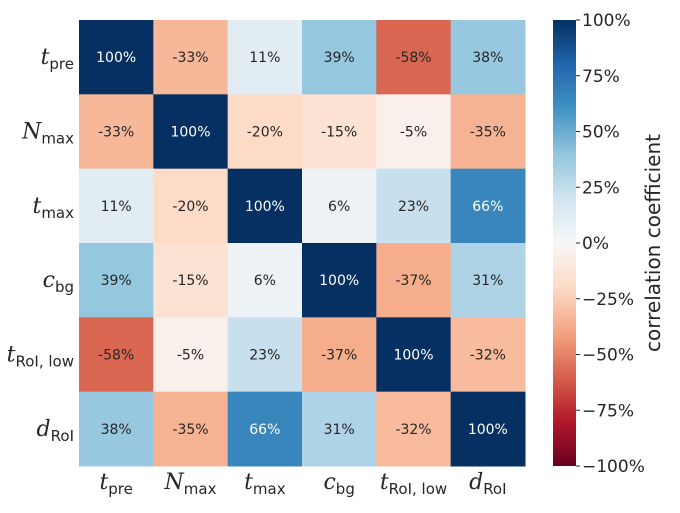 Image resolution: width=680 pixels, height=513 pixels. What do you see at coordinates (595, 244) in the screenshot?
I see `colorbar-tick-label: 0%` at bounding box center [595, 244].